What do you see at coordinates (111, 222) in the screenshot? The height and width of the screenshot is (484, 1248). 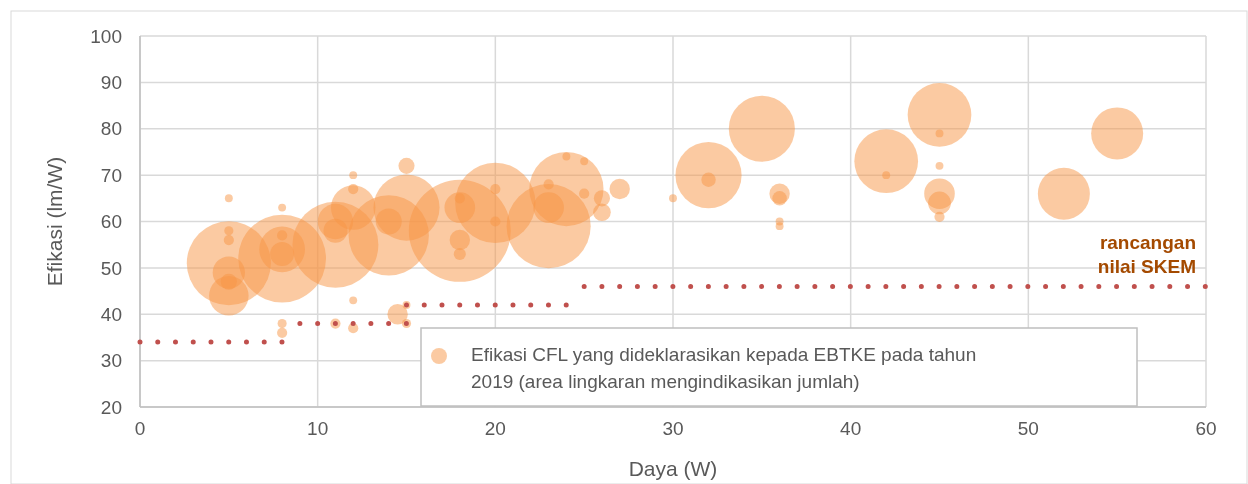 I see `y-tick-label: 60` at bounding box center [111, 222].